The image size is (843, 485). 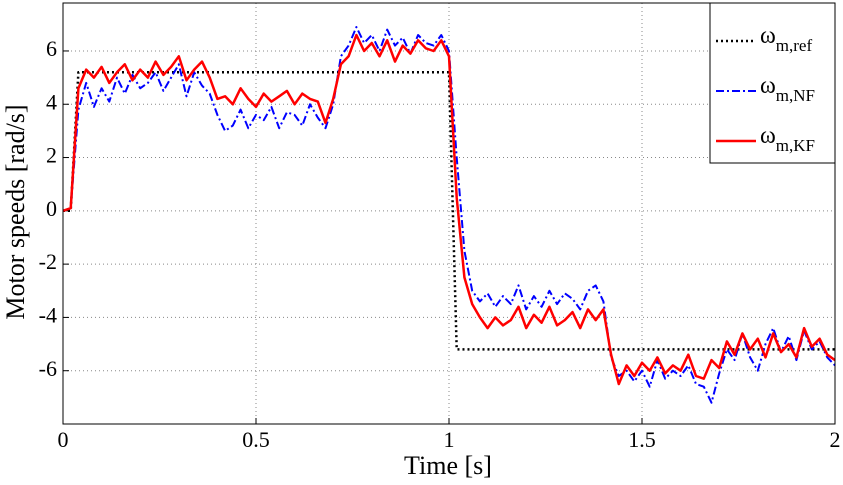 What do you see at coordinates (48, 314) in the screenshot?
I see `y-tick-label: -4` at bounding box center [48, 314].